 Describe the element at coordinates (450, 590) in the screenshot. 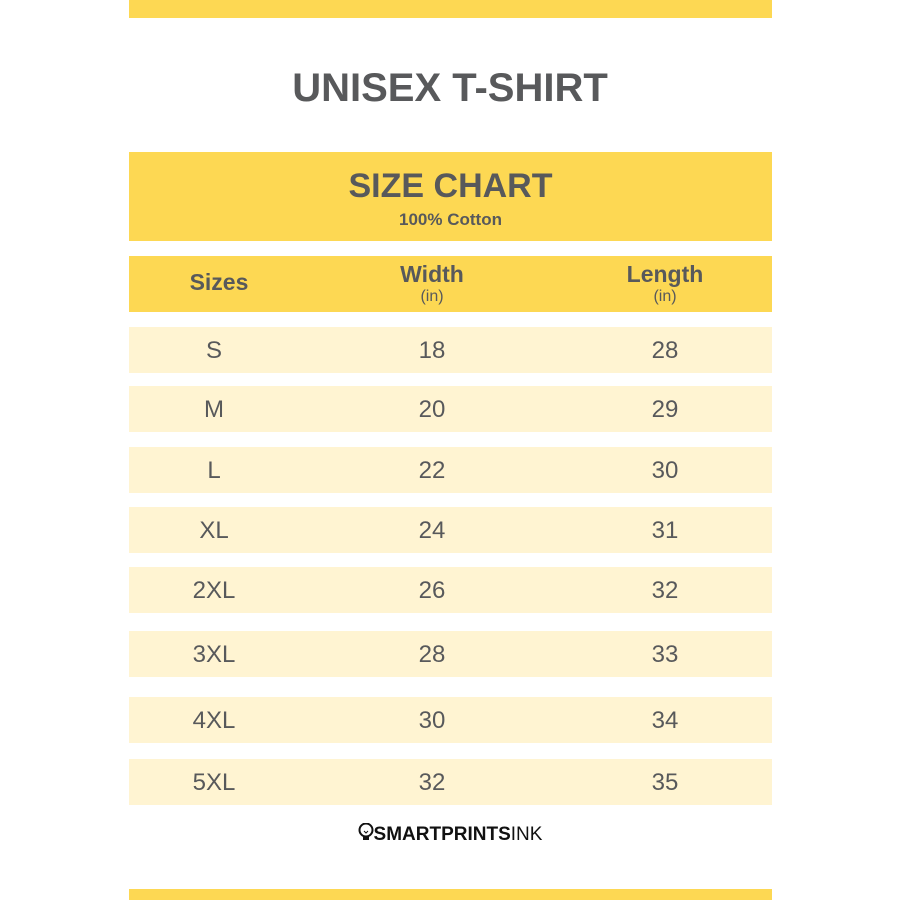

I see `table-row: 2XL 26 32` at that location.